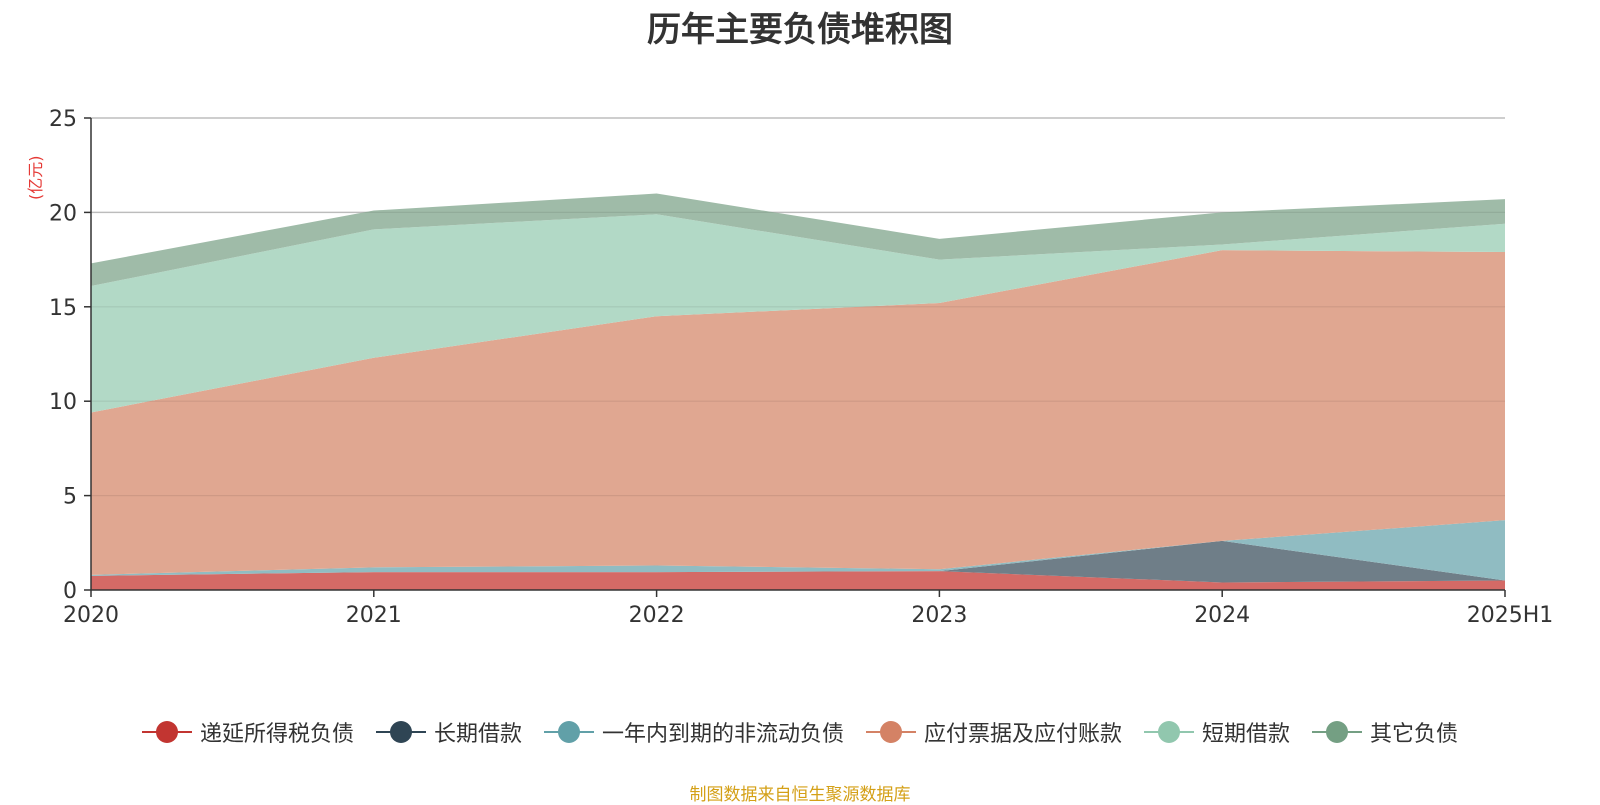  Describe the element at coordinates (1246, 734) in the screenshot. I see `legend-label: 短期借款` at that location.